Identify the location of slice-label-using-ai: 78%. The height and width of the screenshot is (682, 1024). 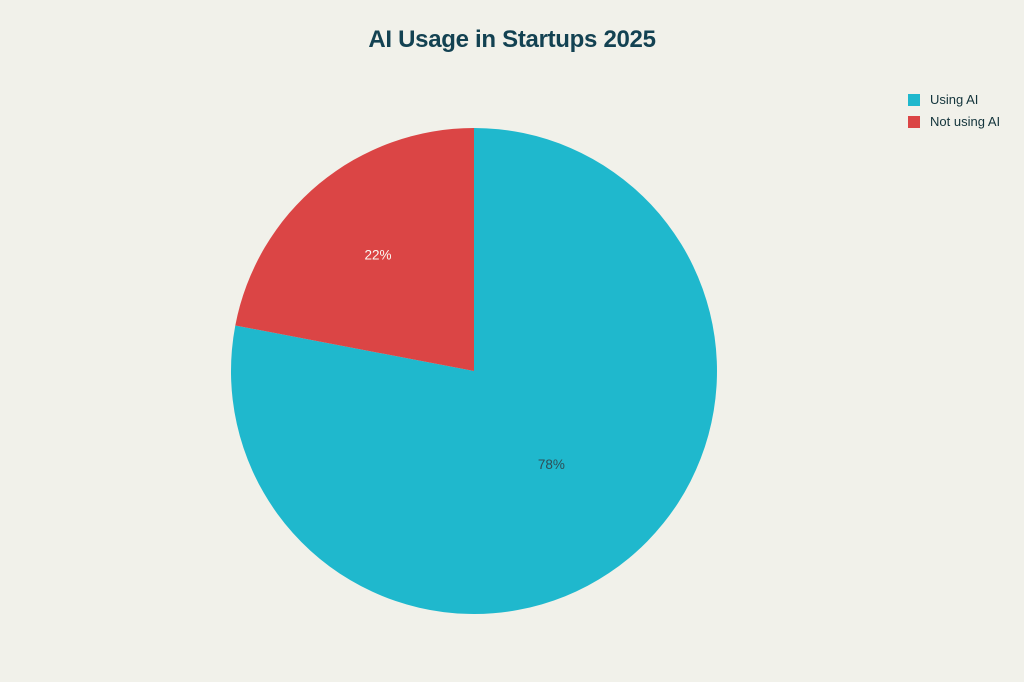
(551, 464).